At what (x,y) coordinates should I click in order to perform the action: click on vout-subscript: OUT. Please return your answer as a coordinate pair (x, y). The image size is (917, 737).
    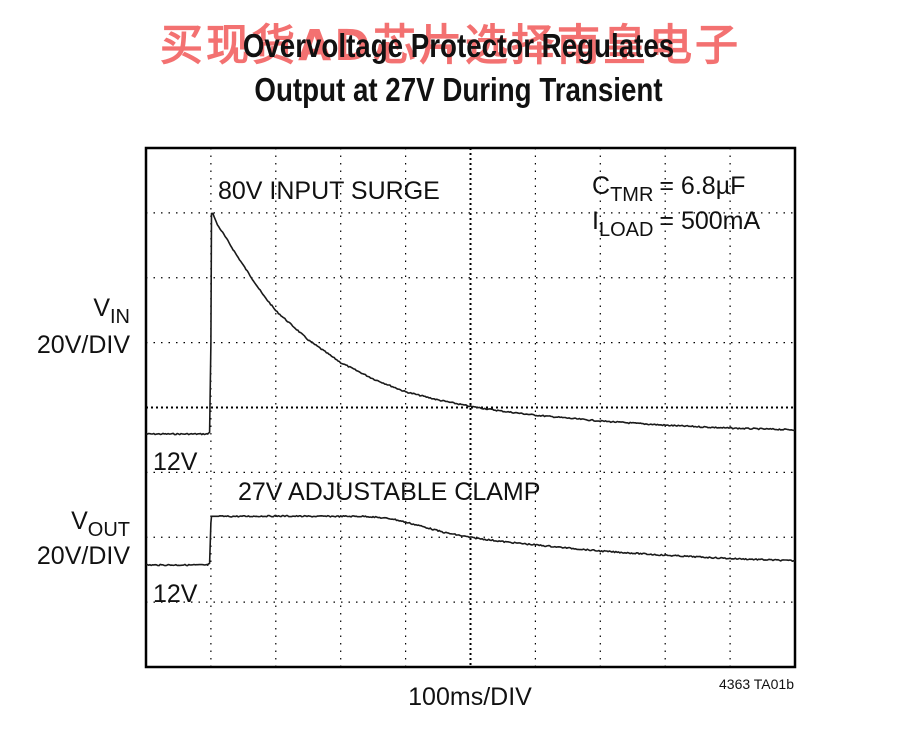
    Looking at the image, I should click on (109, 530).